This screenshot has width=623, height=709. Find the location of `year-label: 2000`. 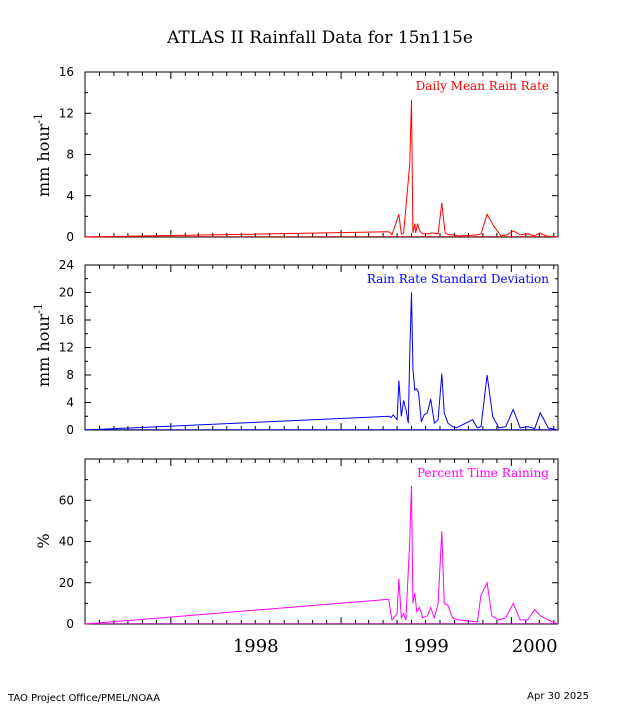

year-label: 2000 is located at coordinates (535, 646).